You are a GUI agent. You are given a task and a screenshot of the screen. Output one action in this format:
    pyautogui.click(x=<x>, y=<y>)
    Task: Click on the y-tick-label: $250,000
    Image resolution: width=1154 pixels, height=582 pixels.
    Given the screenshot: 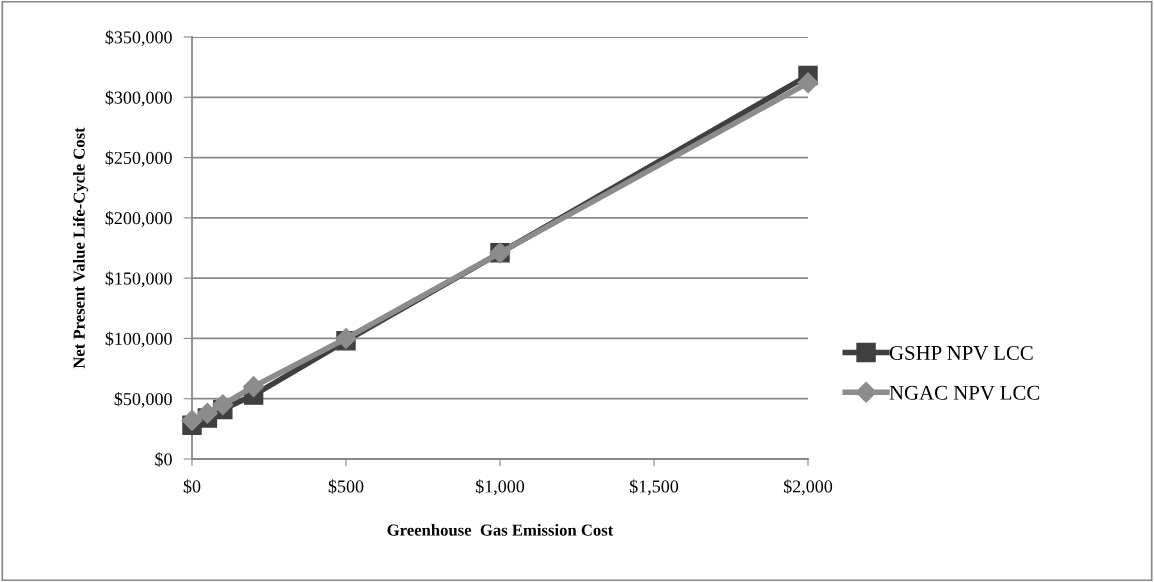 What is the action you would take?
    pyautogui.click(x=138, y=158)
    